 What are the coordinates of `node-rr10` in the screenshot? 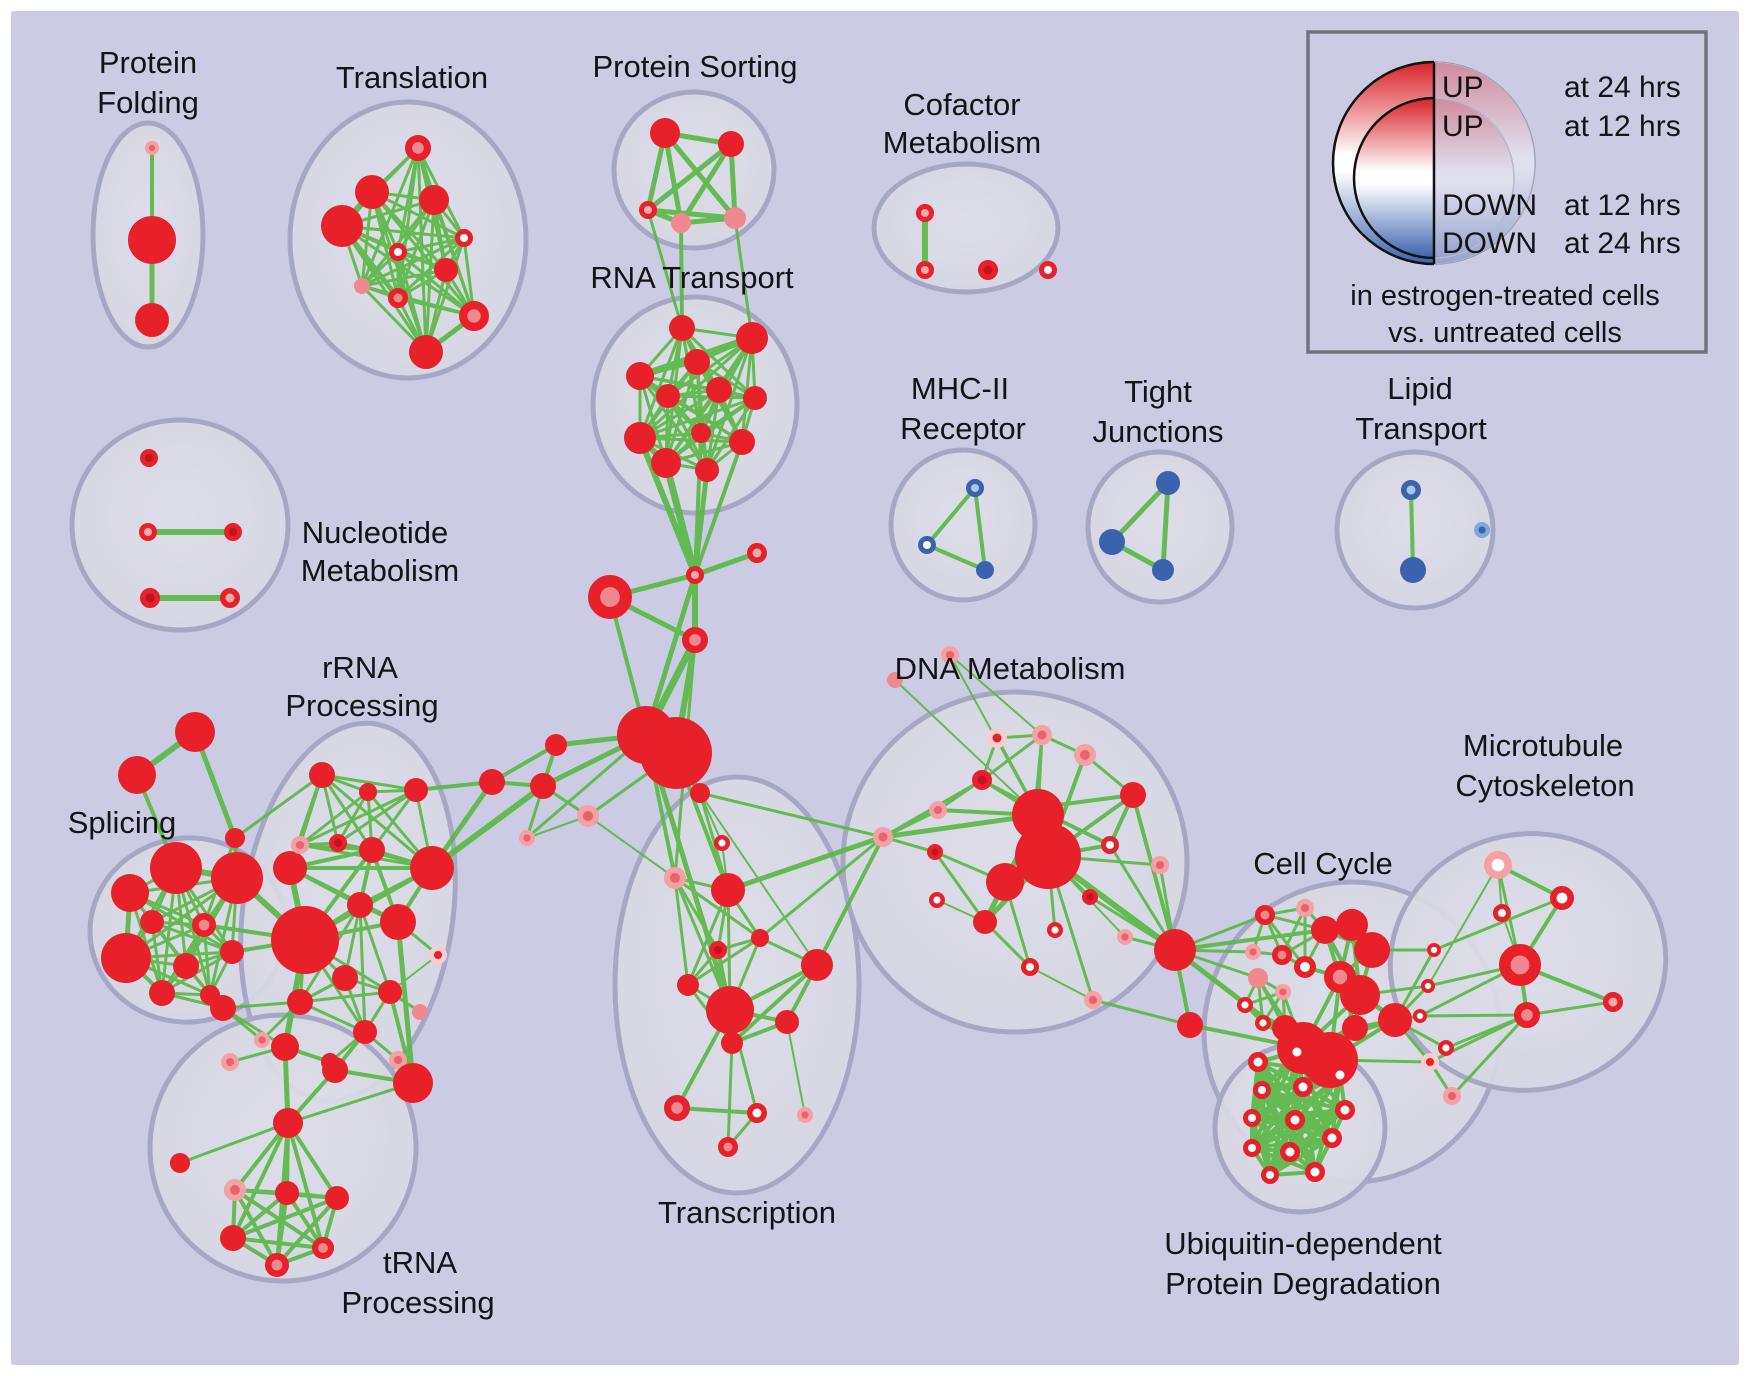 It's located at (338, 842).